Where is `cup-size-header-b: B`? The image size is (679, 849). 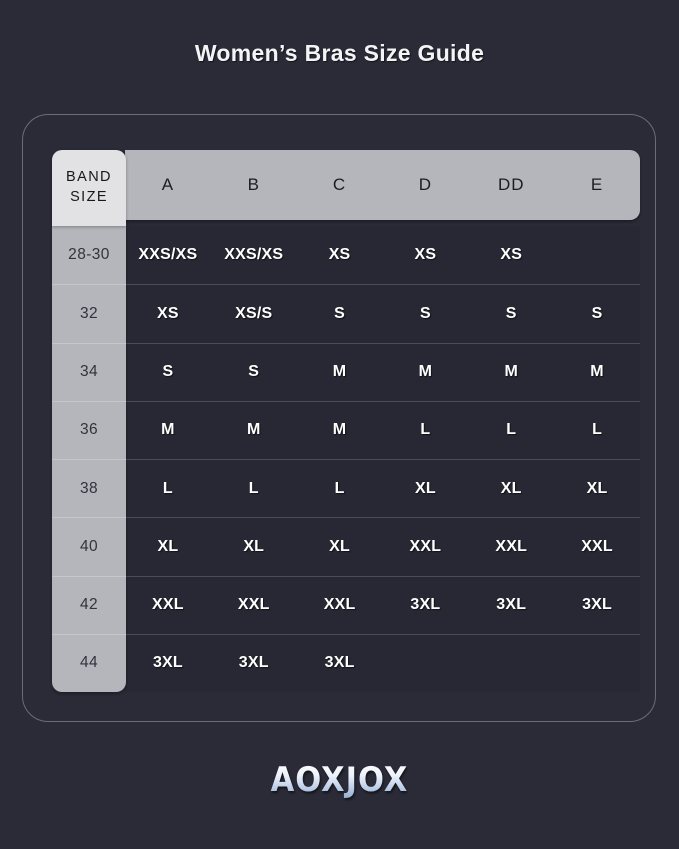 cup-size-header-b: B is located at coordinates (253, 184).